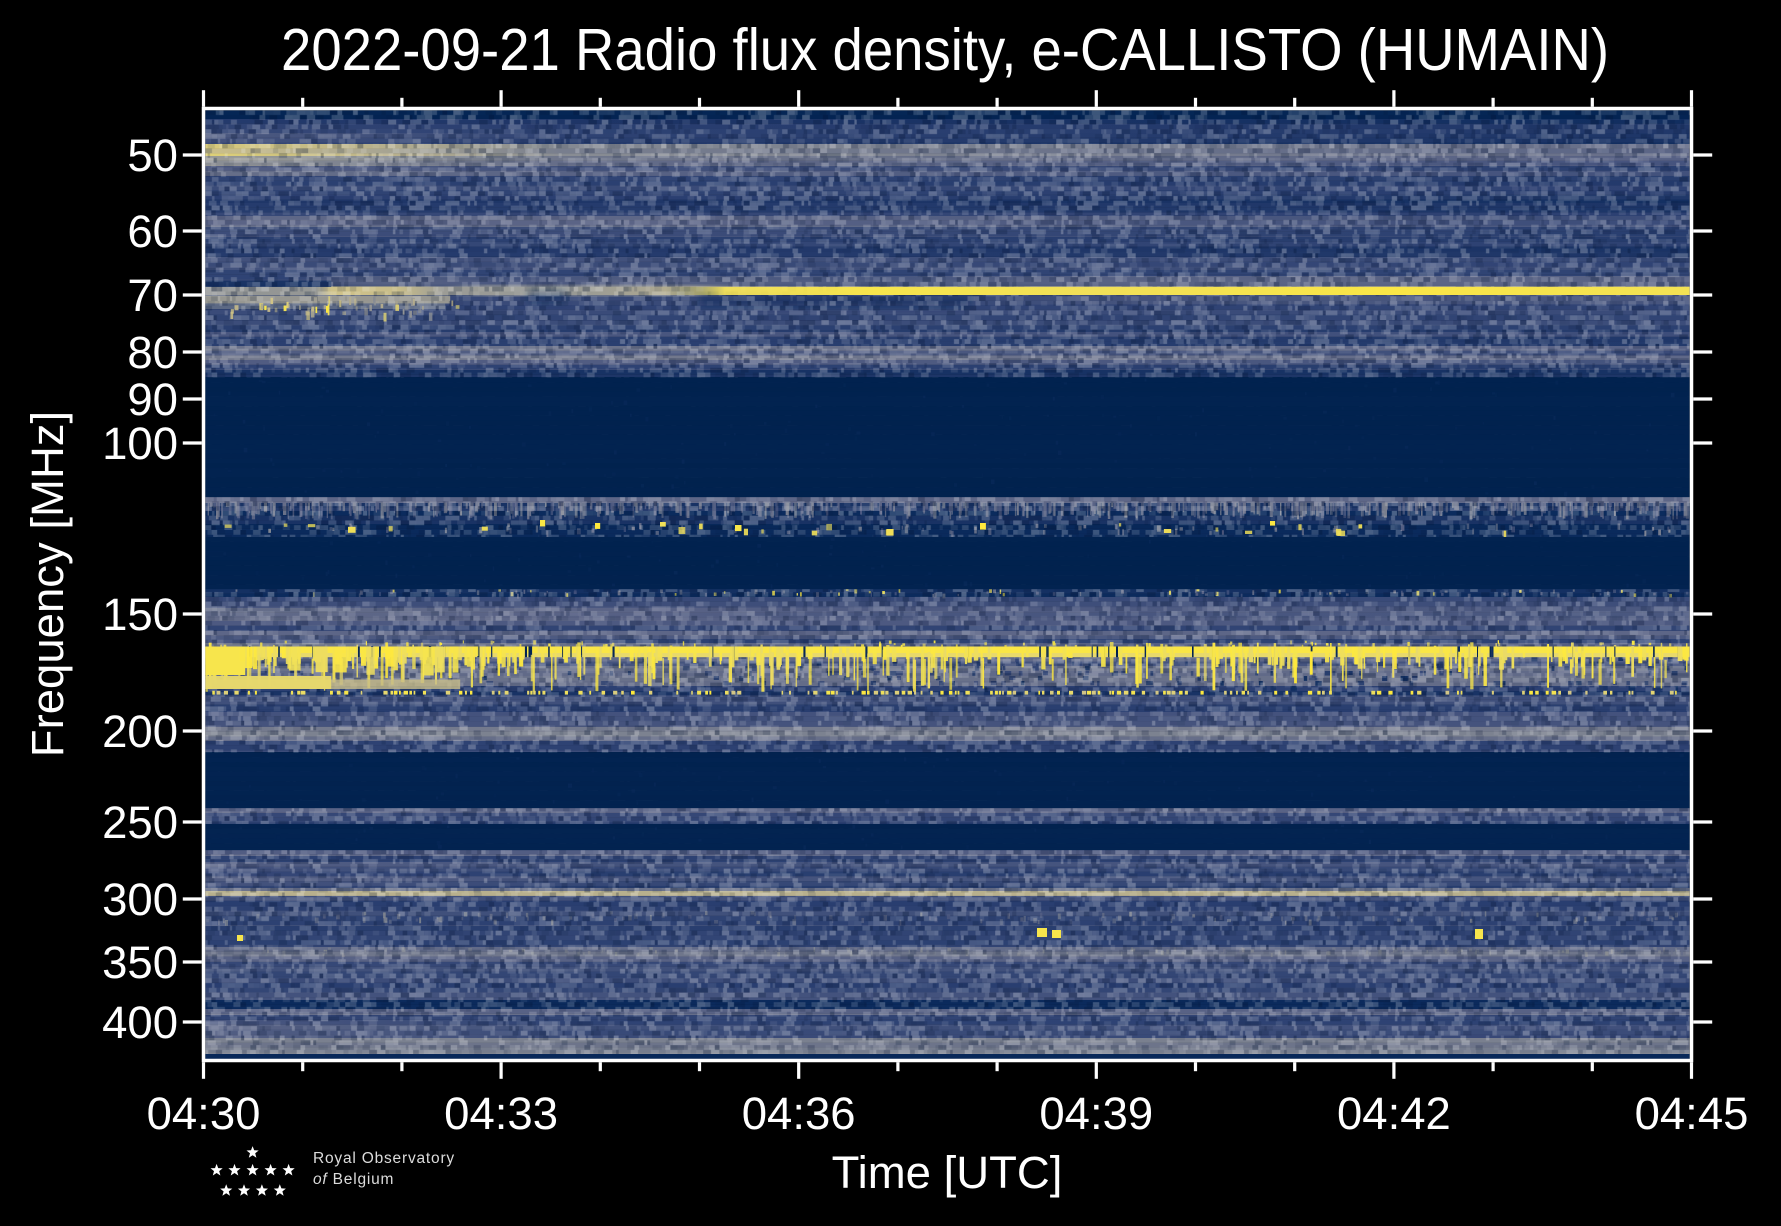  I want to click on svg-text: 04:39, so click(1096, 1113).